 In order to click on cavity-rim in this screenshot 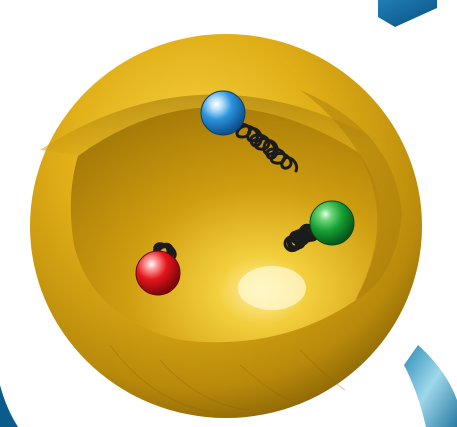, I will do `click(216, 125)`.